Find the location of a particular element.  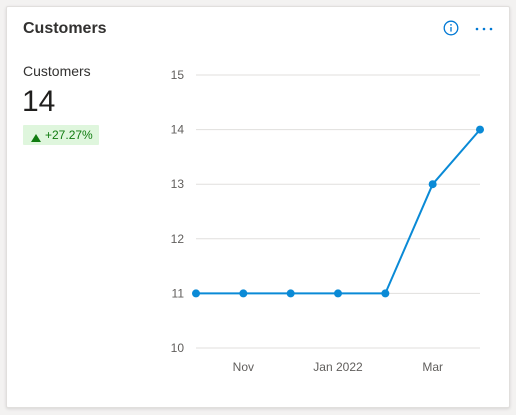

more-options-icon is located at coordinates (484, 28).